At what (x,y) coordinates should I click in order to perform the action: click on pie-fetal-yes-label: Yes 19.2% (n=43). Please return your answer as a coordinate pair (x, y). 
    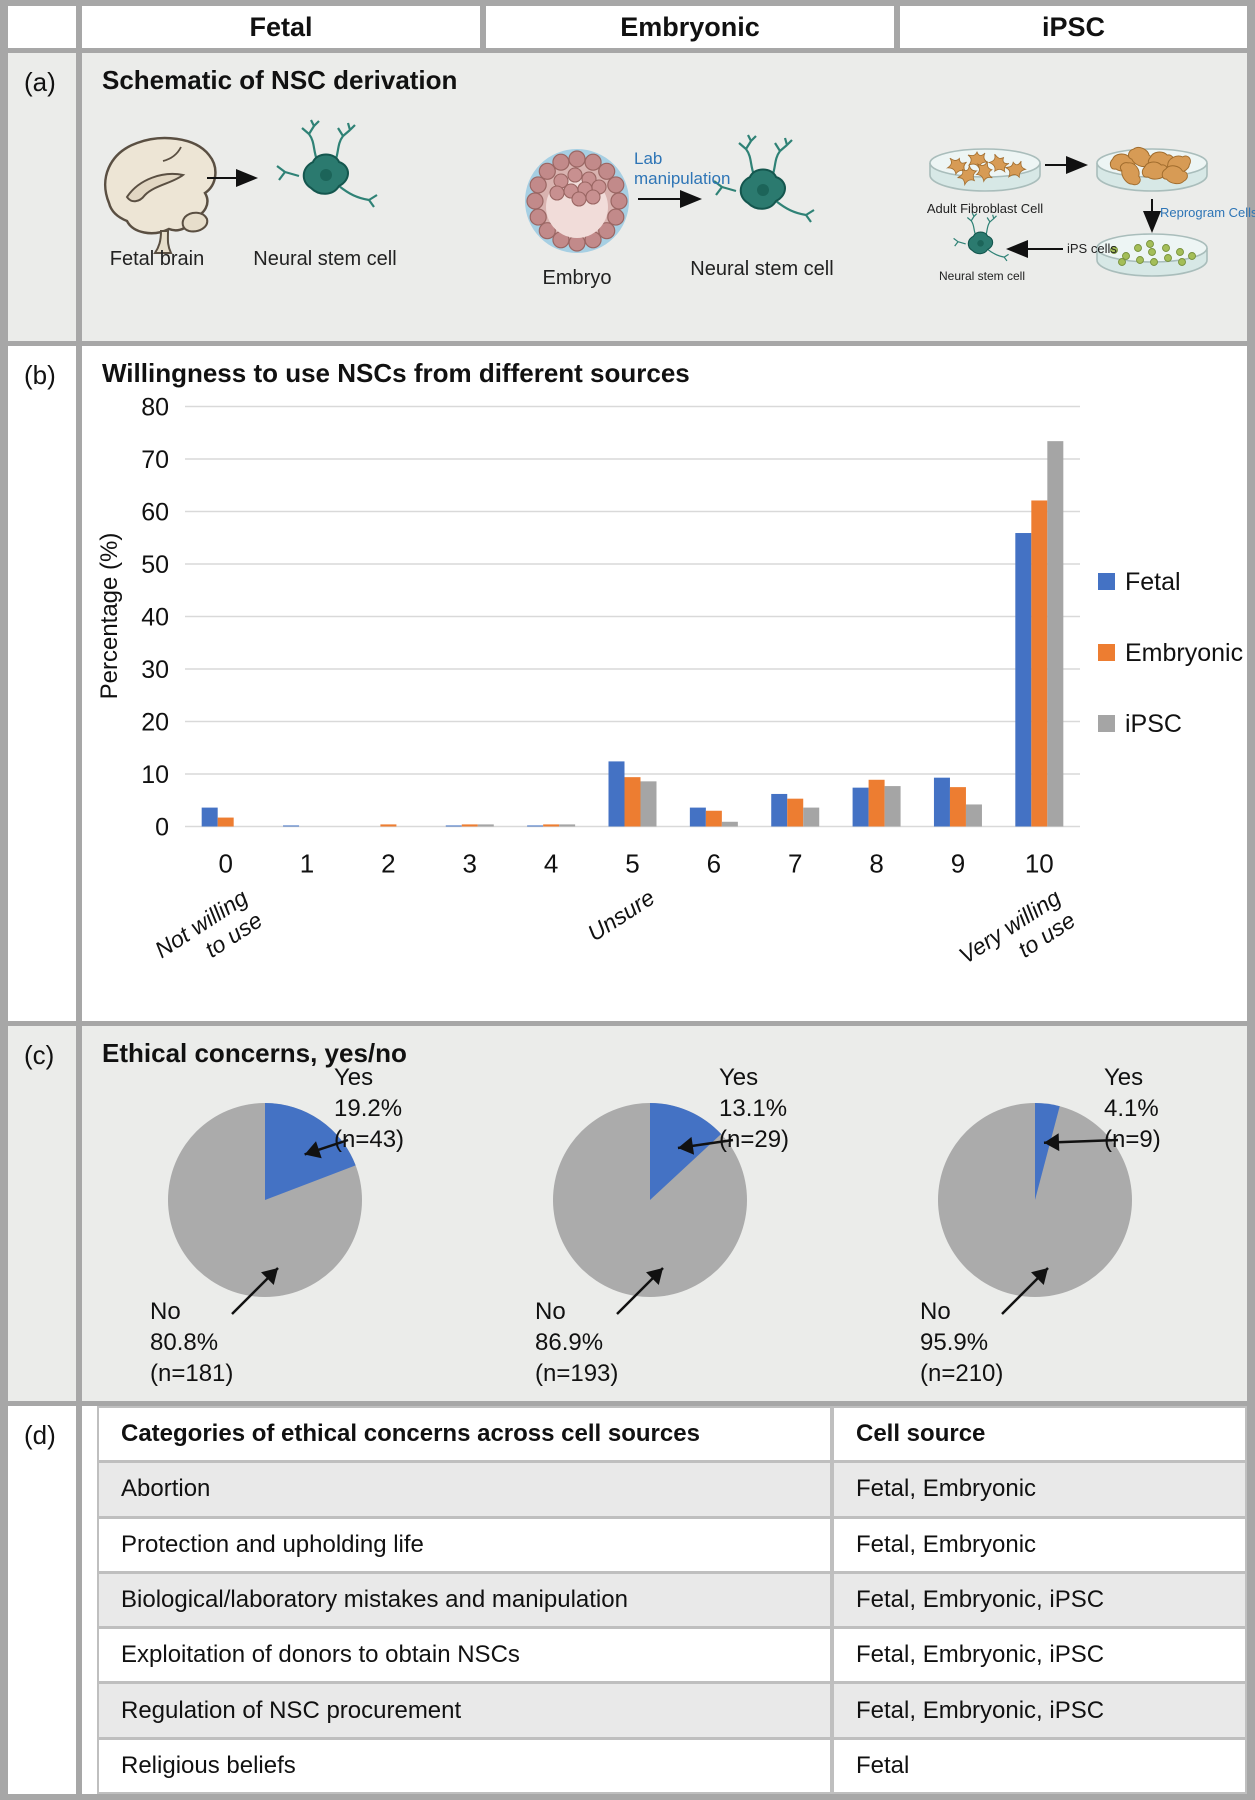
    Looking at the image, I should click on (369, 1109).